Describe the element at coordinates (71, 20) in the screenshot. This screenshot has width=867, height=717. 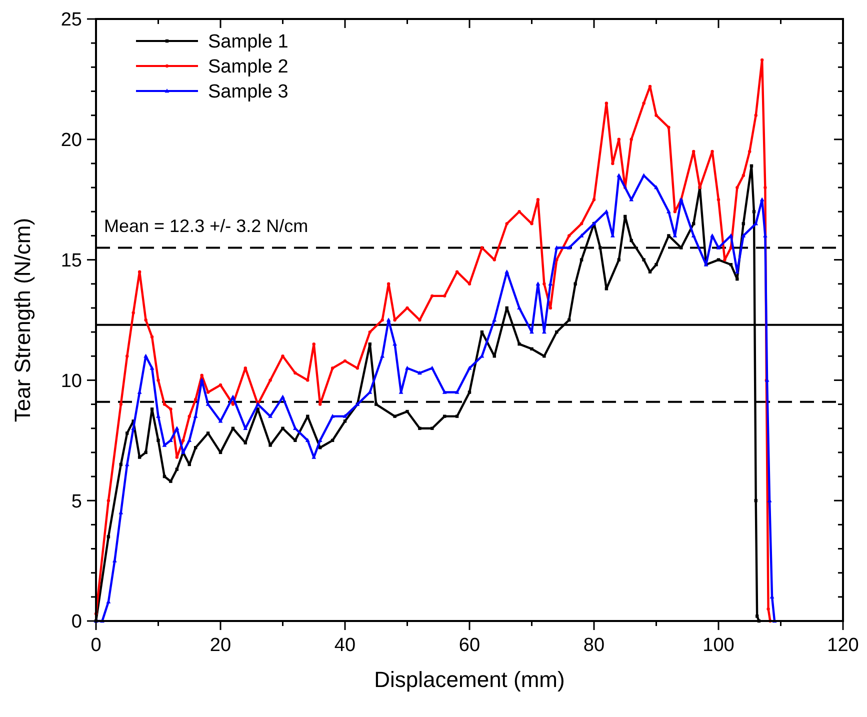
I see `y-tick-label: 25` at that location.